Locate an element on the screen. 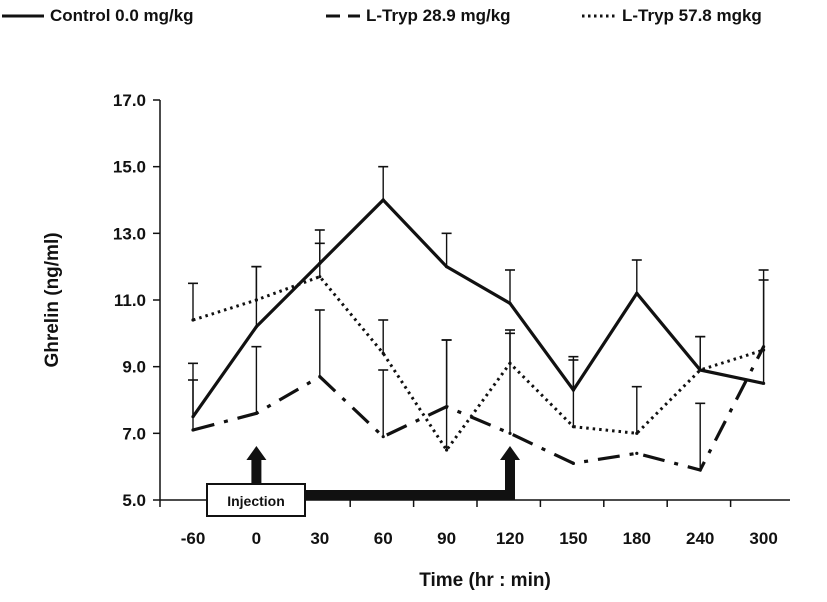 The height and width of the screenshot is (602, 827). y-tick-label: 11.0 is located at coordinates (130, 300).